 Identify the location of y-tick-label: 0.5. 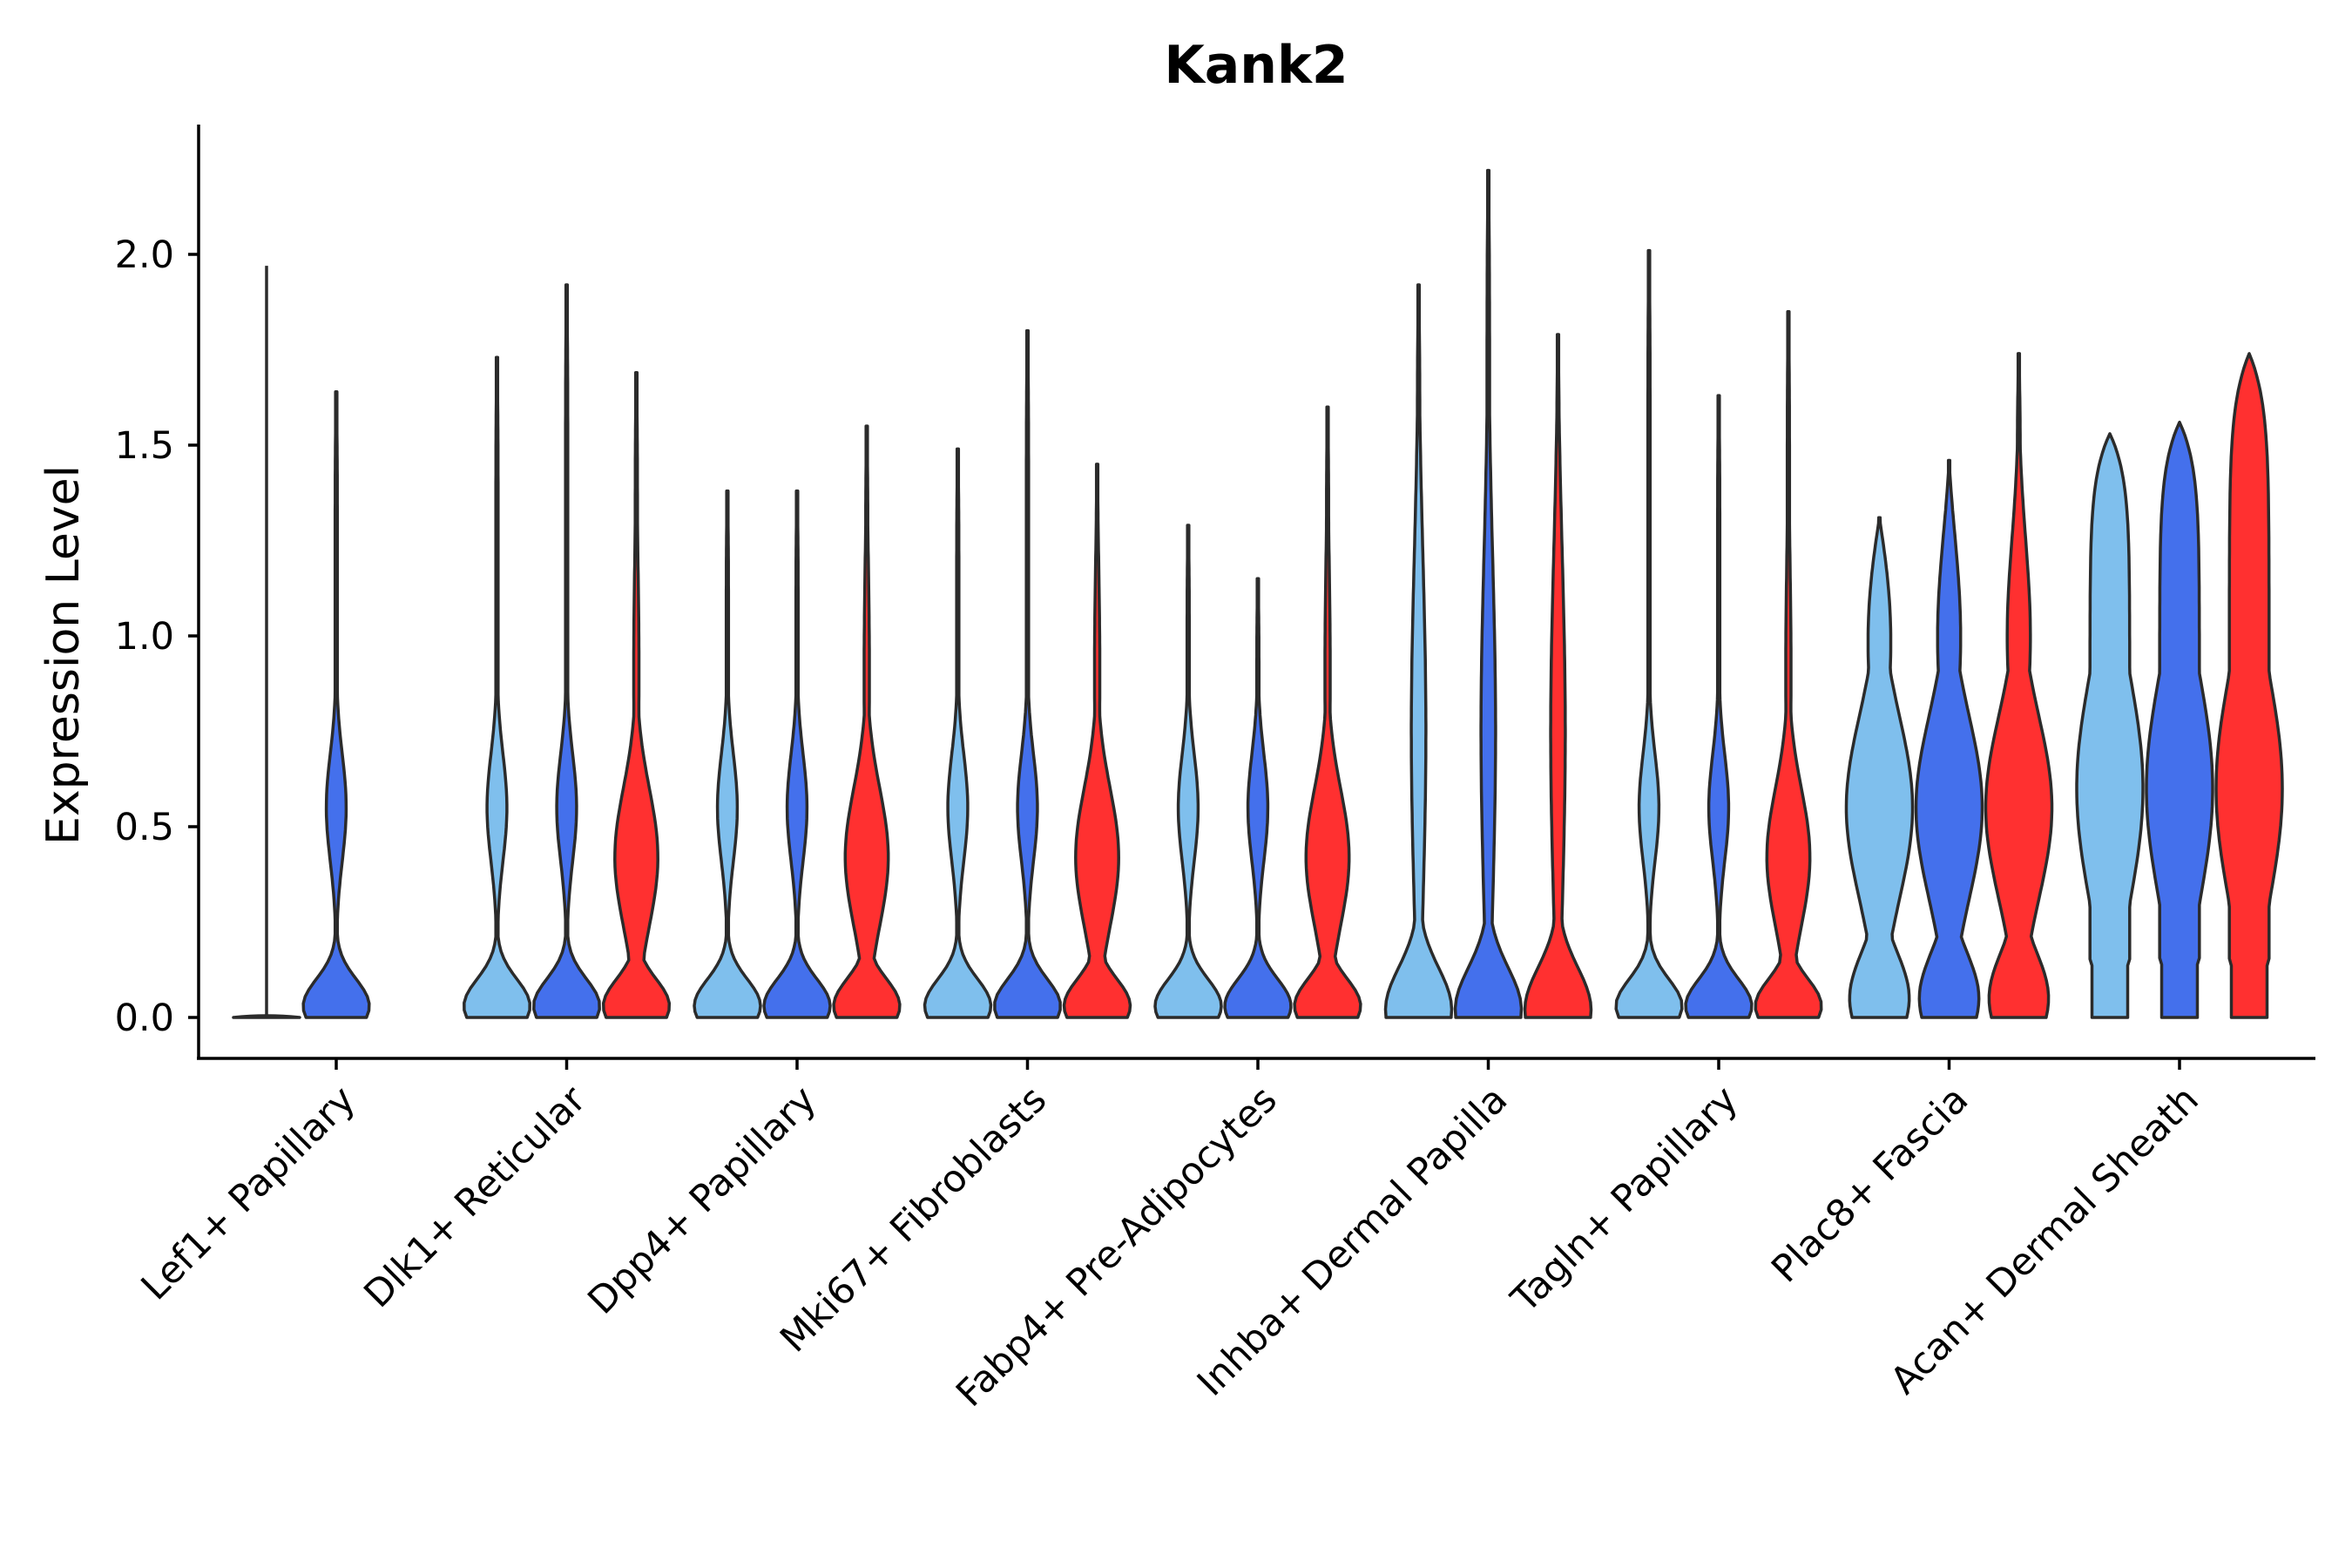
(145, 827).